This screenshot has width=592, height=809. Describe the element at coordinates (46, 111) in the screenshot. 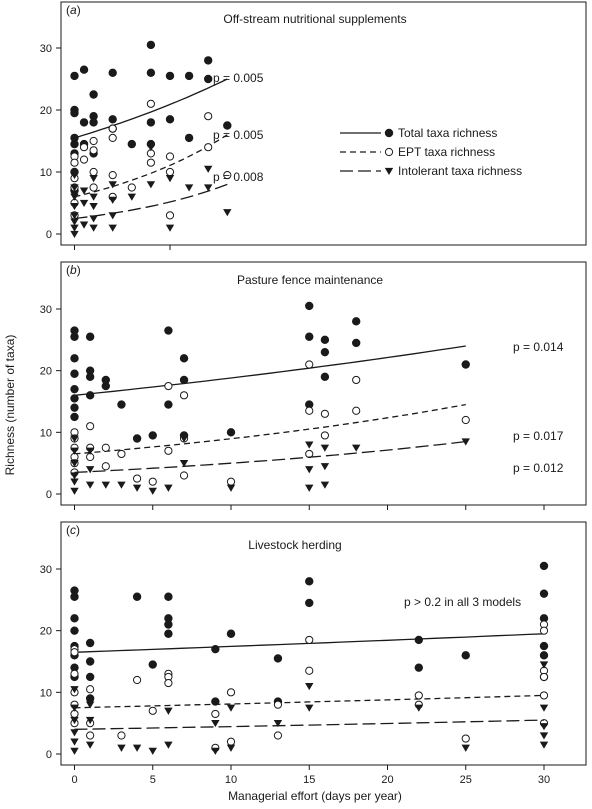

I see `y-tick-label: 20` at that location.